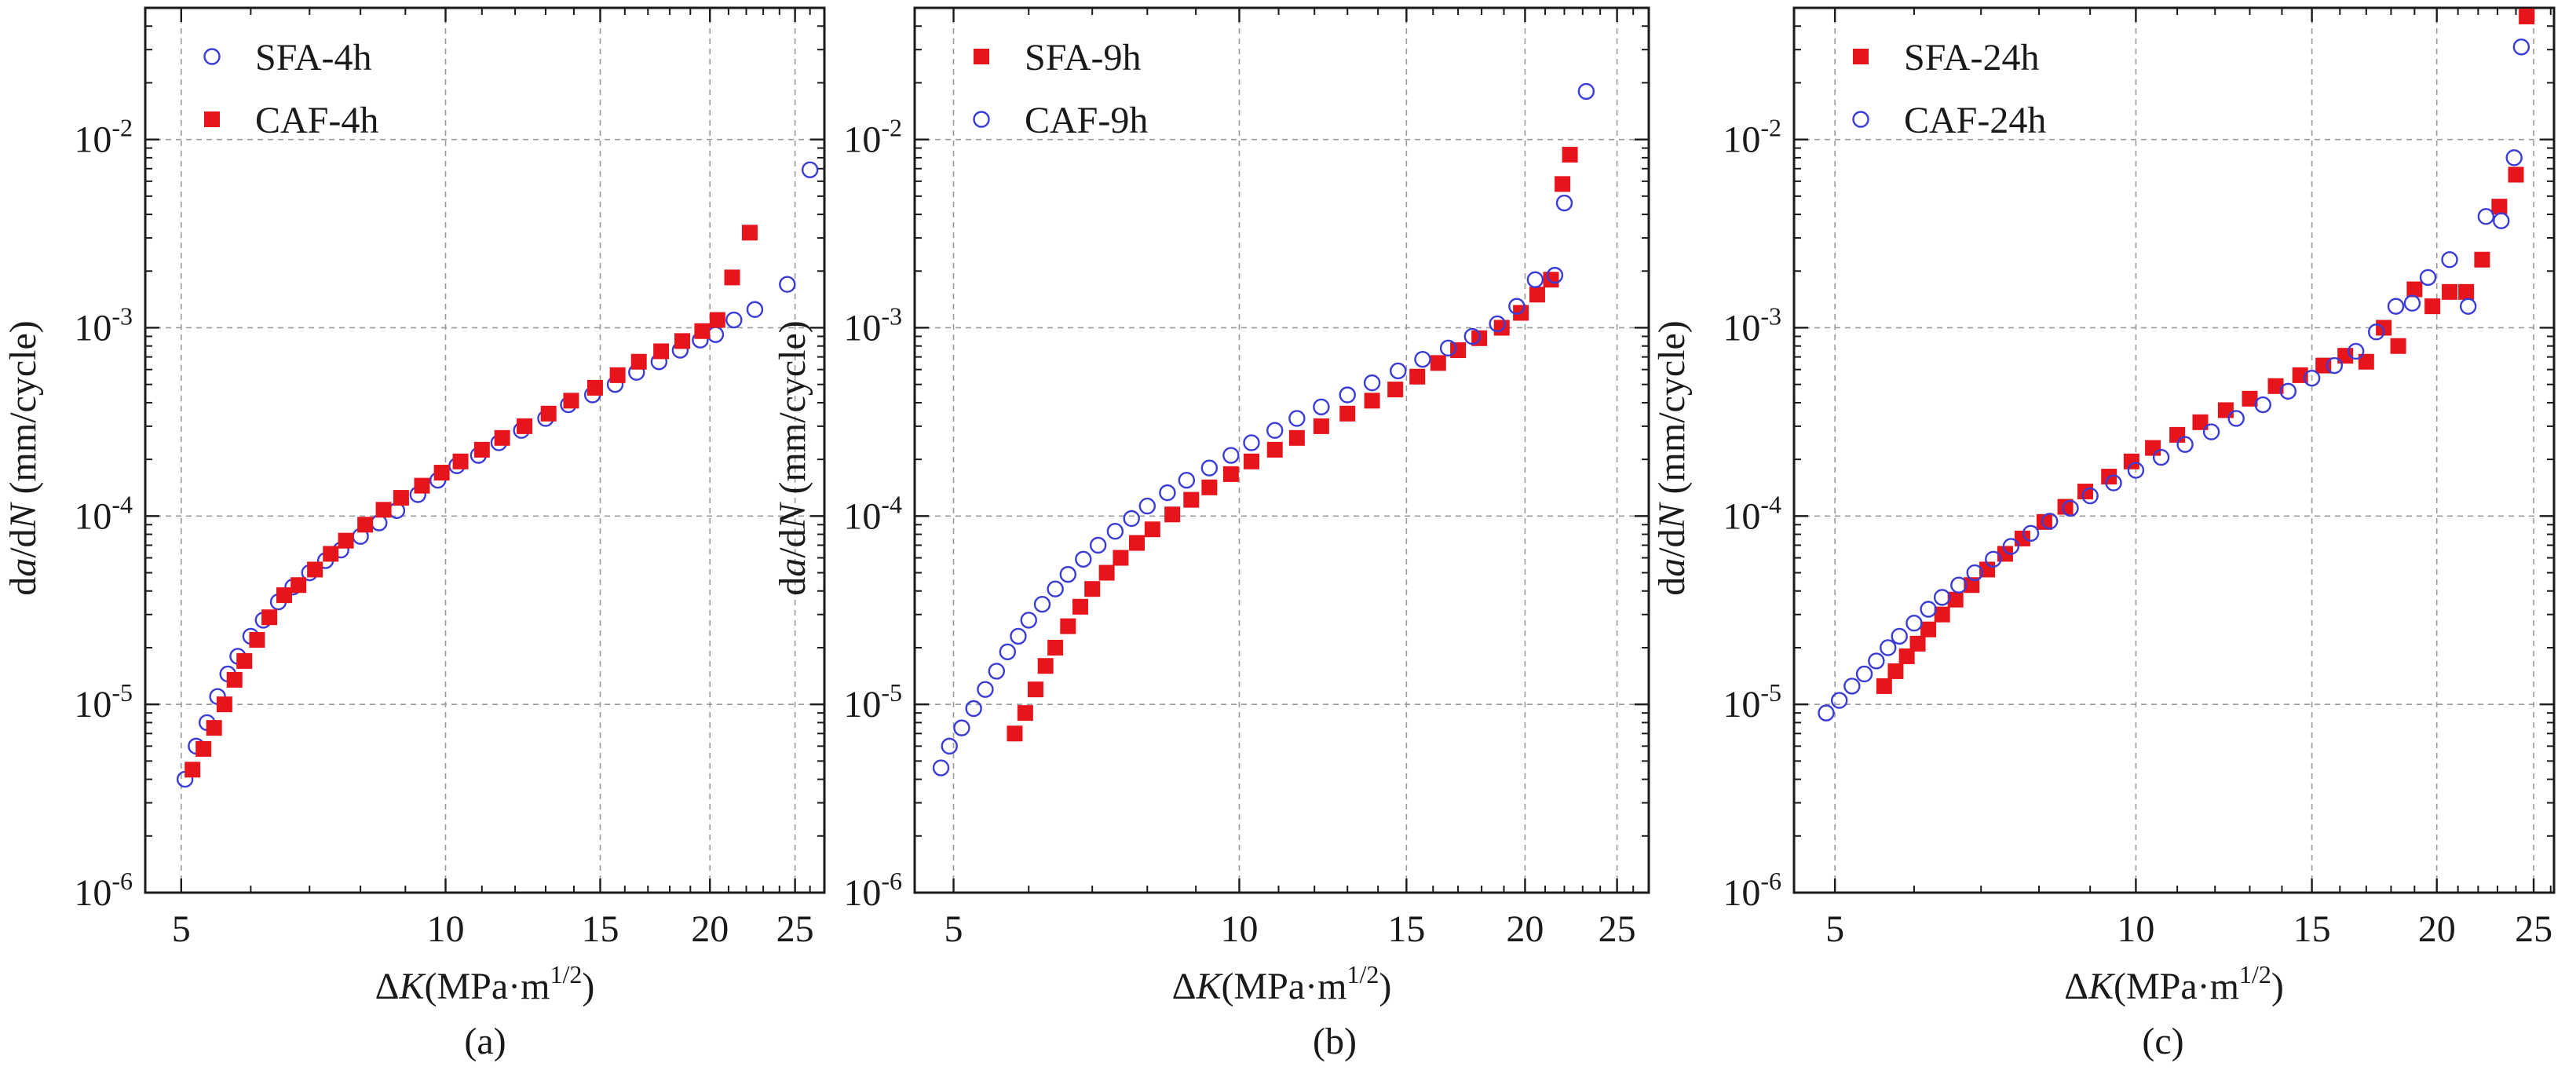 This screenshot has width=2576, height=1085. What do you see at coordinates (1210, 987) in the screenshot?
I see `xlabel-part: K` at bounding box center [1210, 987].